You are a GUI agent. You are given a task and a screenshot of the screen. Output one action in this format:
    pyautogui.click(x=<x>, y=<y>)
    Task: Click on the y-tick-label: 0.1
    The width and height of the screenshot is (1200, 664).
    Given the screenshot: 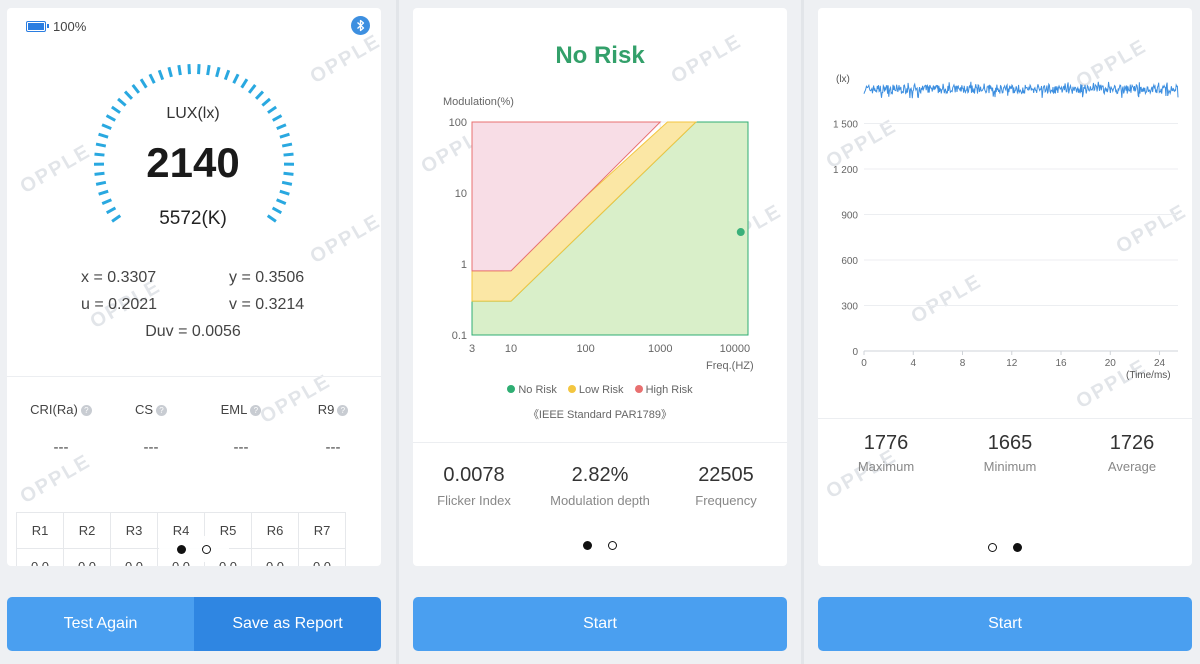 What is the action you would take?
    pyautogui.click(x=459, y=336)
    